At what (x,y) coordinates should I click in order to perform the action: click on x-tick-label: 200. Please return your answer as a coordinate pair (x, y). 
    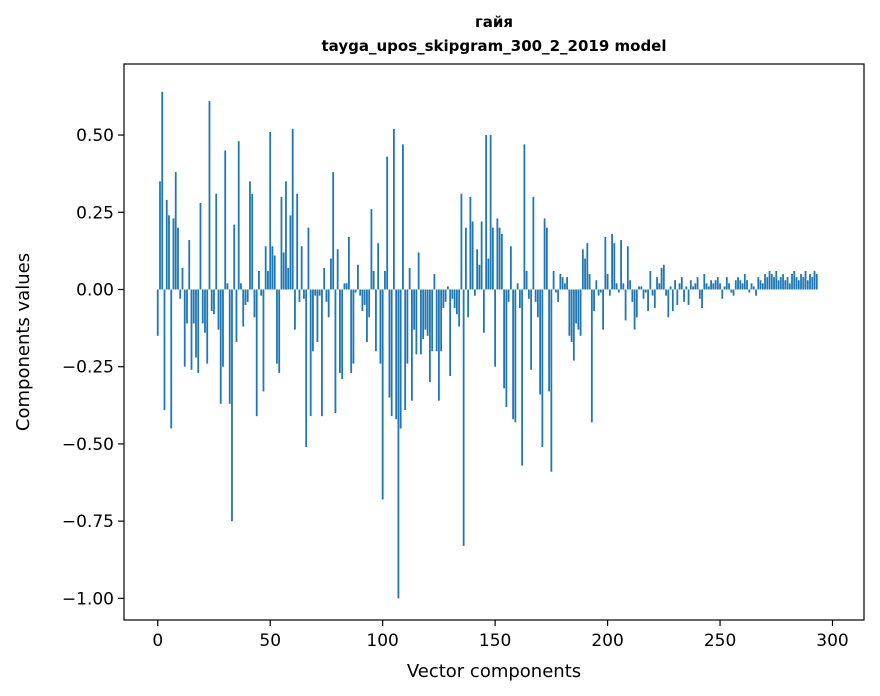
    Looking at the image, I should click on (607, 641).